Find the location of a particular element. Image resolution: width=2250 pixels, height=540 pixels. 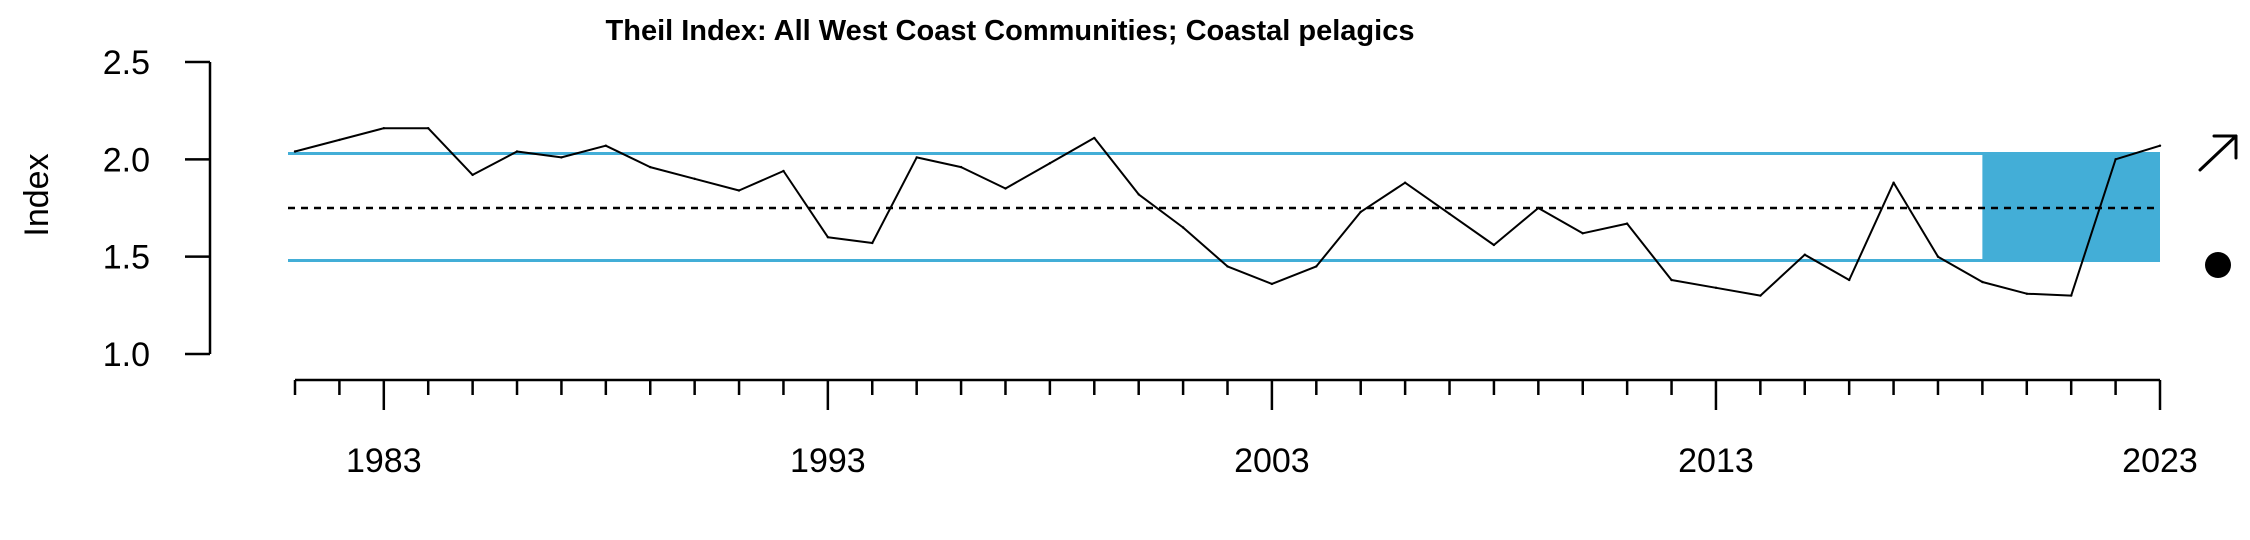

y-tick-label: 1.0 is located at coordinates (126, 355).